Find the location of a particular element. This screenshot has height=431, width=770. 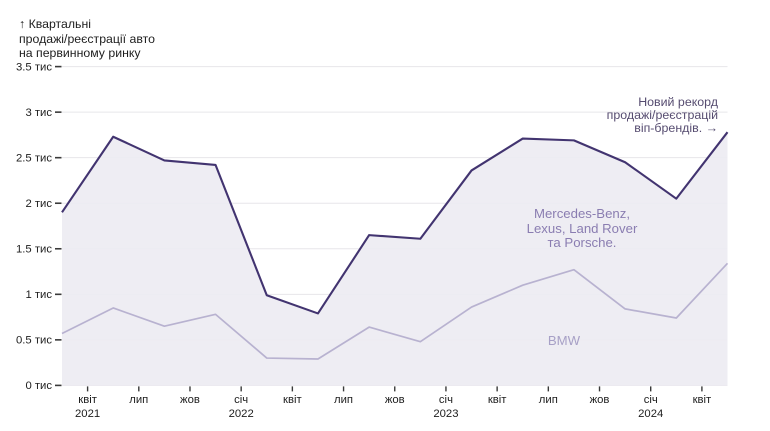

y-axis-label: 3.5 тис is located at coordinates (34, 67).